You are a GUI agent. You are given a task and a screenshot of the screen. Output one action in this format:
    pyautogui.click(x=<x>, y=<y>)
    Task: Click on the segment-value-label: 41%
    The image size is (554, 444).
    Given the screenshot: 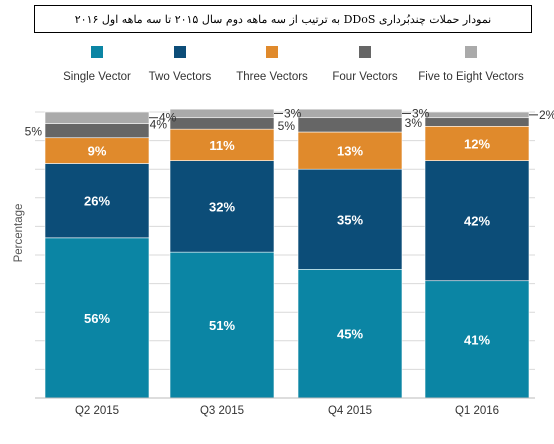 What is the action you would take?
    pyautogui.click(x=477, y=339)
    